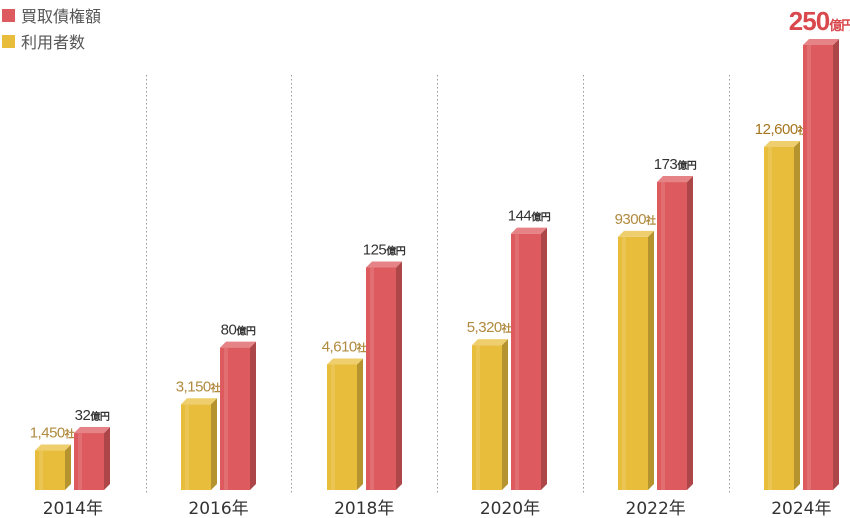 The width and height of the screenshot is (850, 518). I want to click on amount-value-label: 125億円, so click(384, 250).